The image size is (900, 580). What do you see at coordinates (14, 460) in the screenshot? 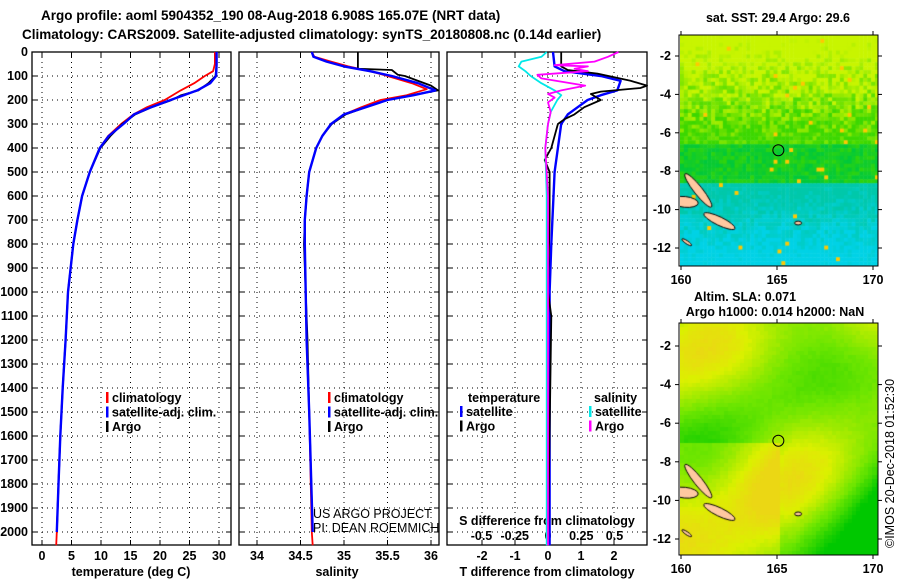
I see `depth-tick-label: 1700` at bounding box center [14, 460].